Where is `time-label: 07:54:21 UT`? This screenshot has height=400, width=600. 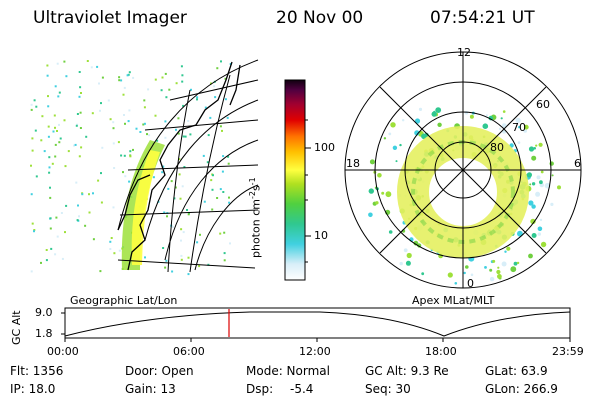
time-label: 07:54:21 UT is located at coordinates (482, 18).